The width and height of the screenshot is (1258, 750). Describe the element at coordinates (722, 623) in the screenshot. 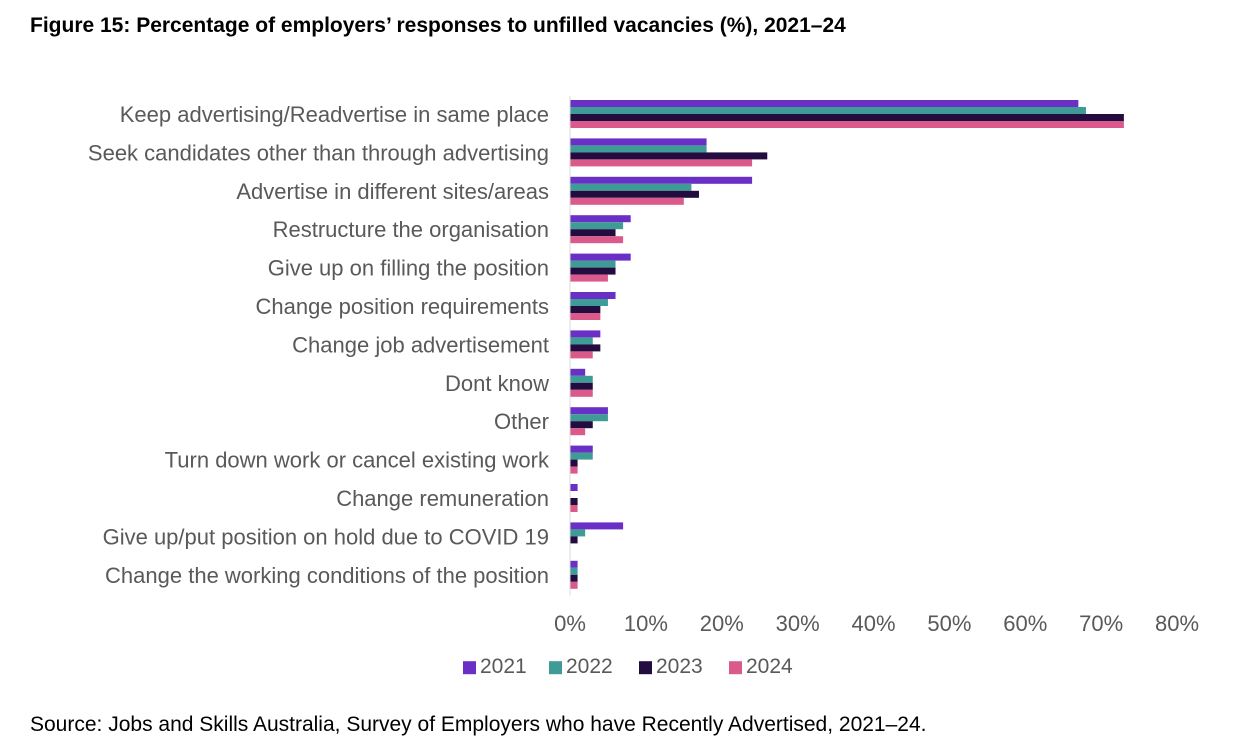

I see `x-tick-label: 20%` at that location.